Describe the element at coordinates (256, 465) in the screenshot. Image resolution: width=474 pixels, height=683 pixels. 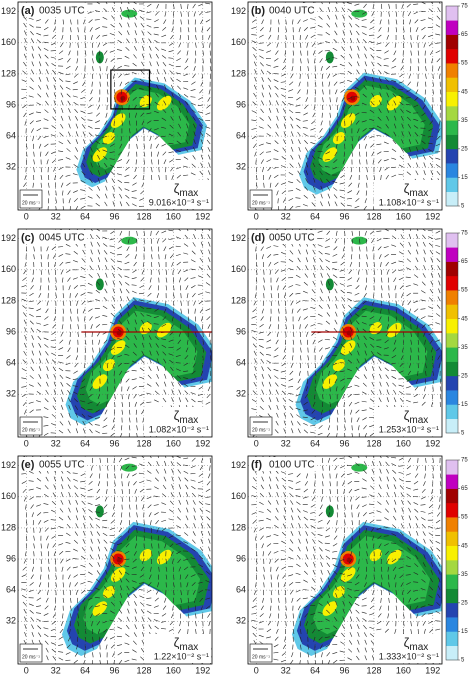
I see `panel-label: (f)` at that location.